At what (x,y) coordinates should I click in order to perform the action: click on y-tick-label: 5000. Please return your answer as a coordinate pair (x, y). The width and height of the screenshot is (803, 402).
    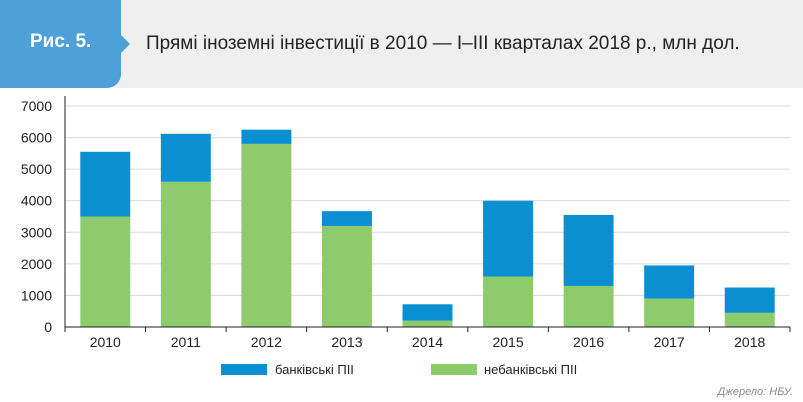
    Looking at the image, I should click on (36, 169).